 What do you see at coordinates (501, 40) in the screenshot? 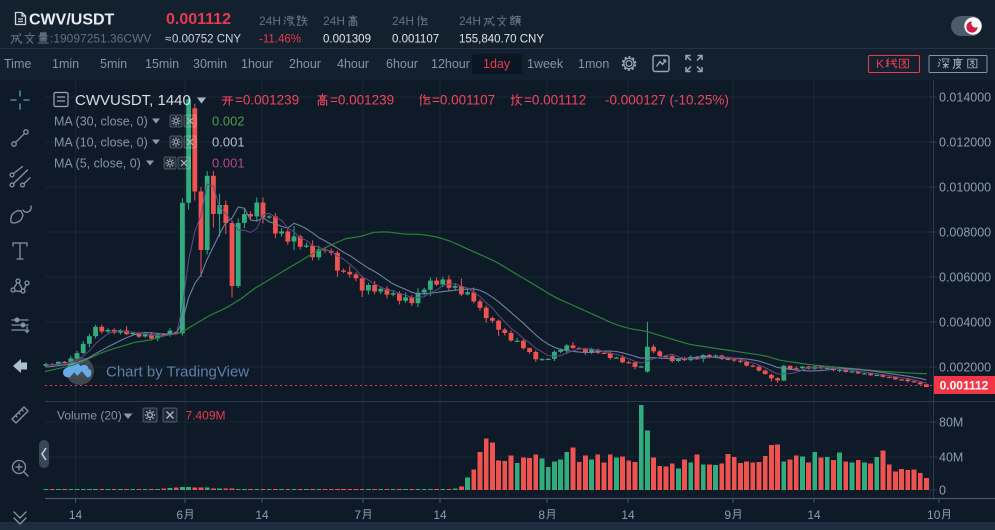
I see `svg-text: 155,840.70 CNY` at bounding box center [501, 40].